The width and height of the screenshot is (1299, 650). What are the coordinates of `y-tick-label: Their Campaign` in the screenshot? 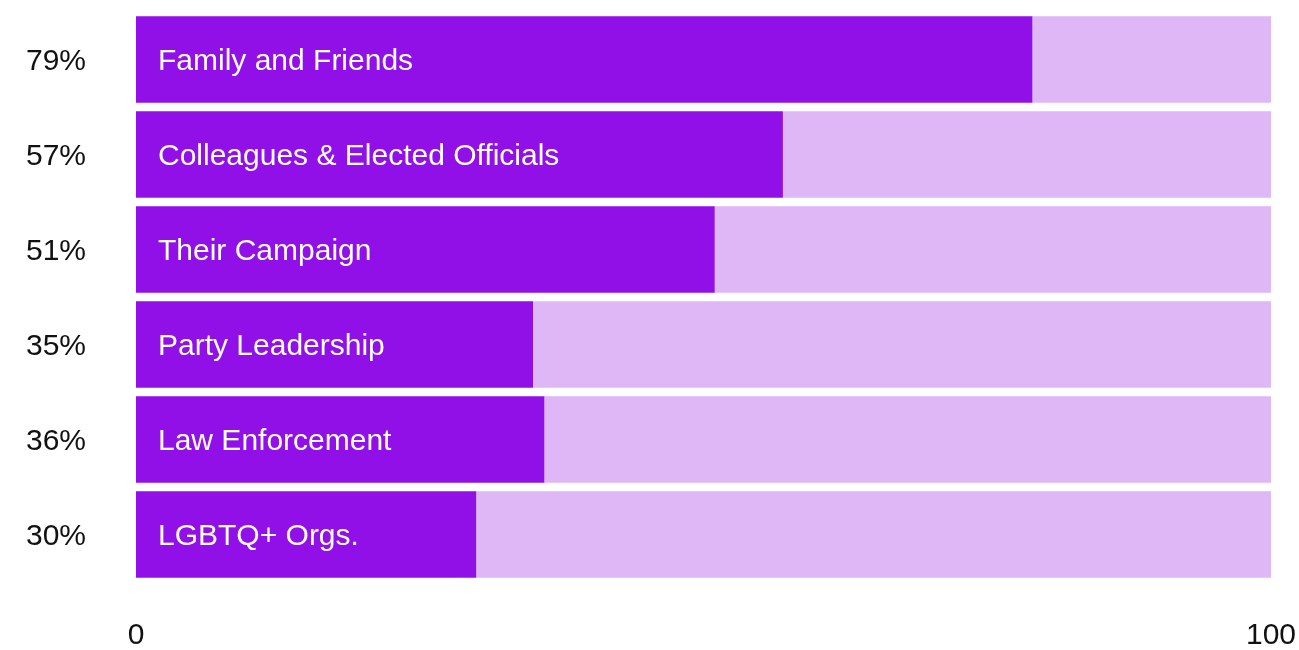 It's located at (265, 249).